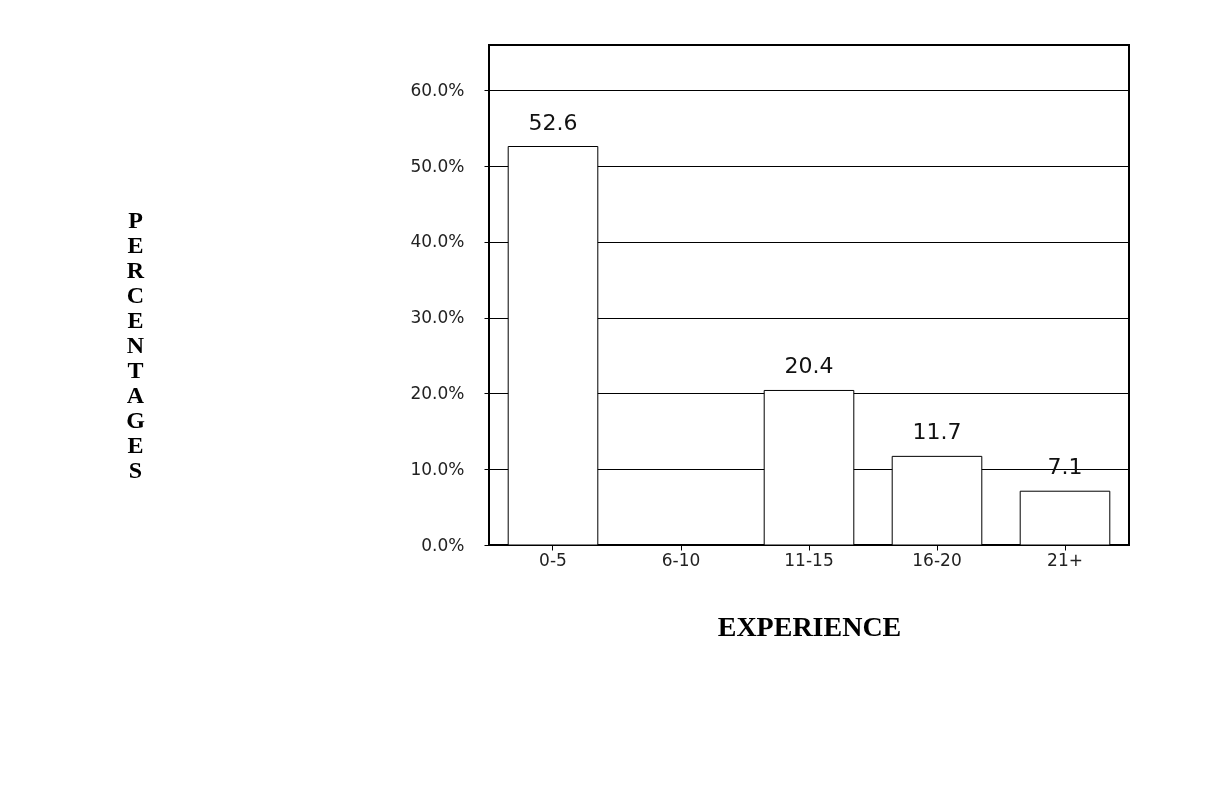 Image resolution: width=1214 pixels, height=806 pixels. What do you see at coordinates (1065, 559) in the screenshot?
I see `x-tick-label: 21+` at bounding box center [1065, 559].